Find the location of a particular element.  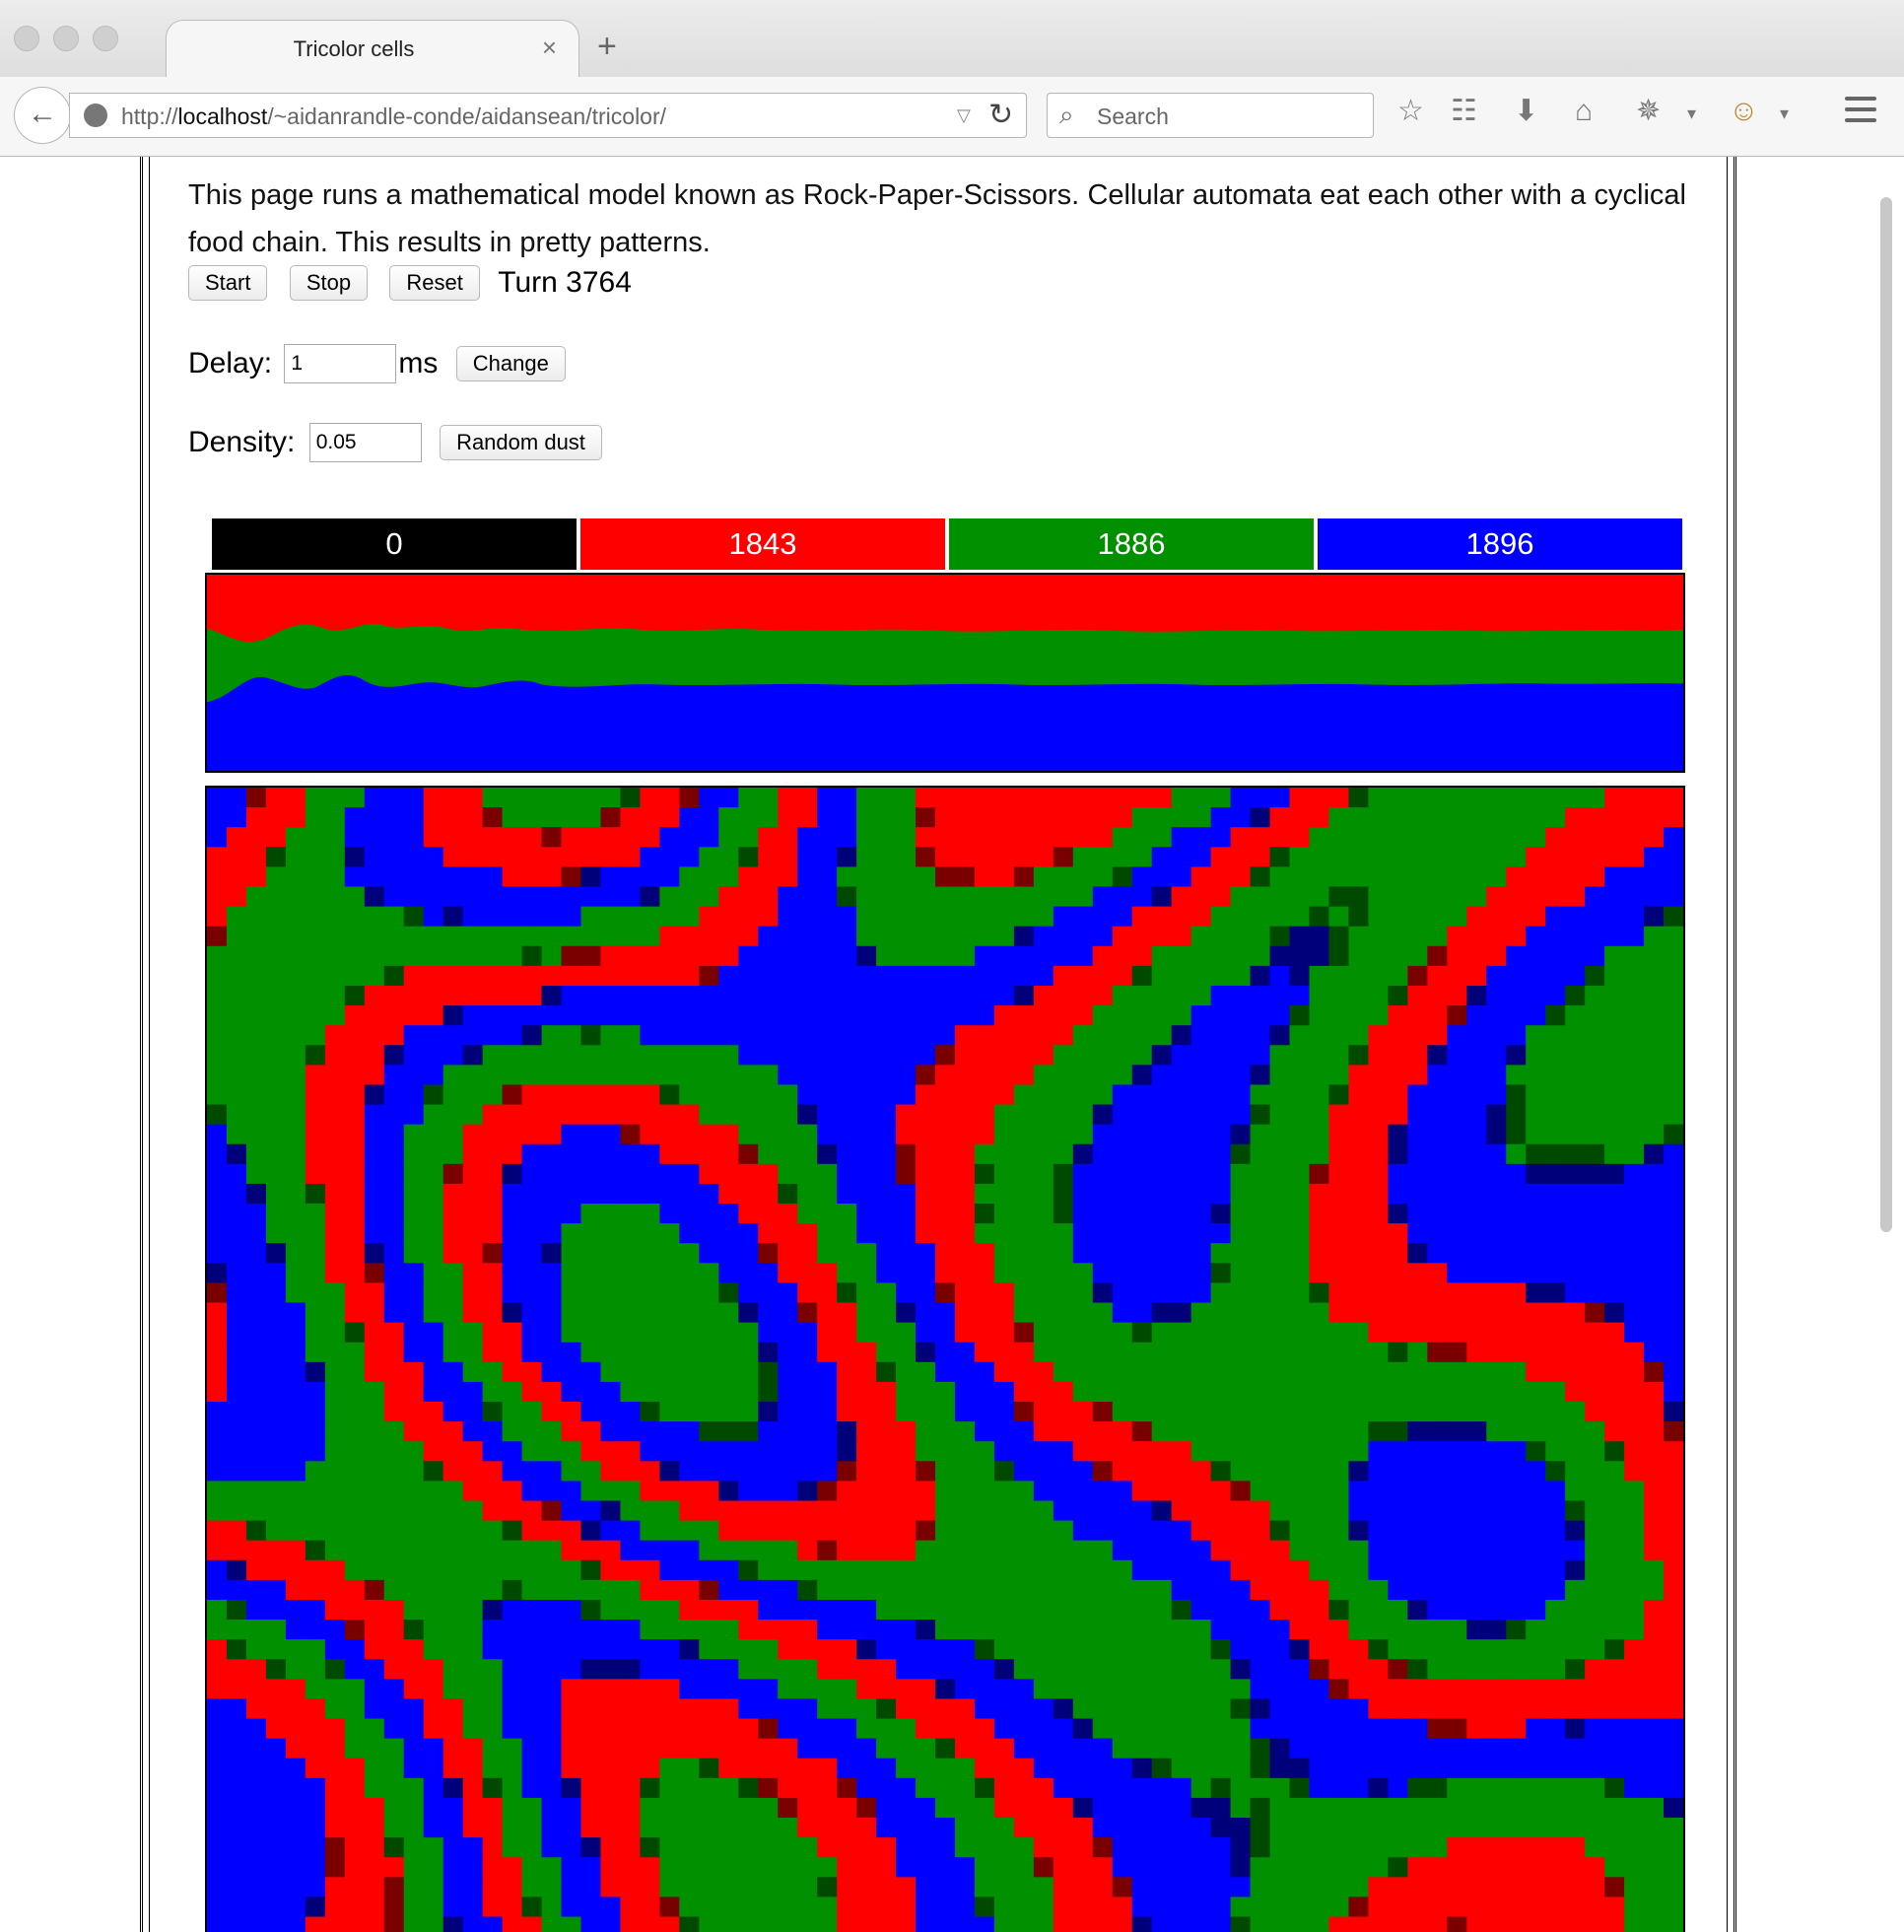

tab-tricolor: Tricolor cells × is located at coordinates (372, 50).